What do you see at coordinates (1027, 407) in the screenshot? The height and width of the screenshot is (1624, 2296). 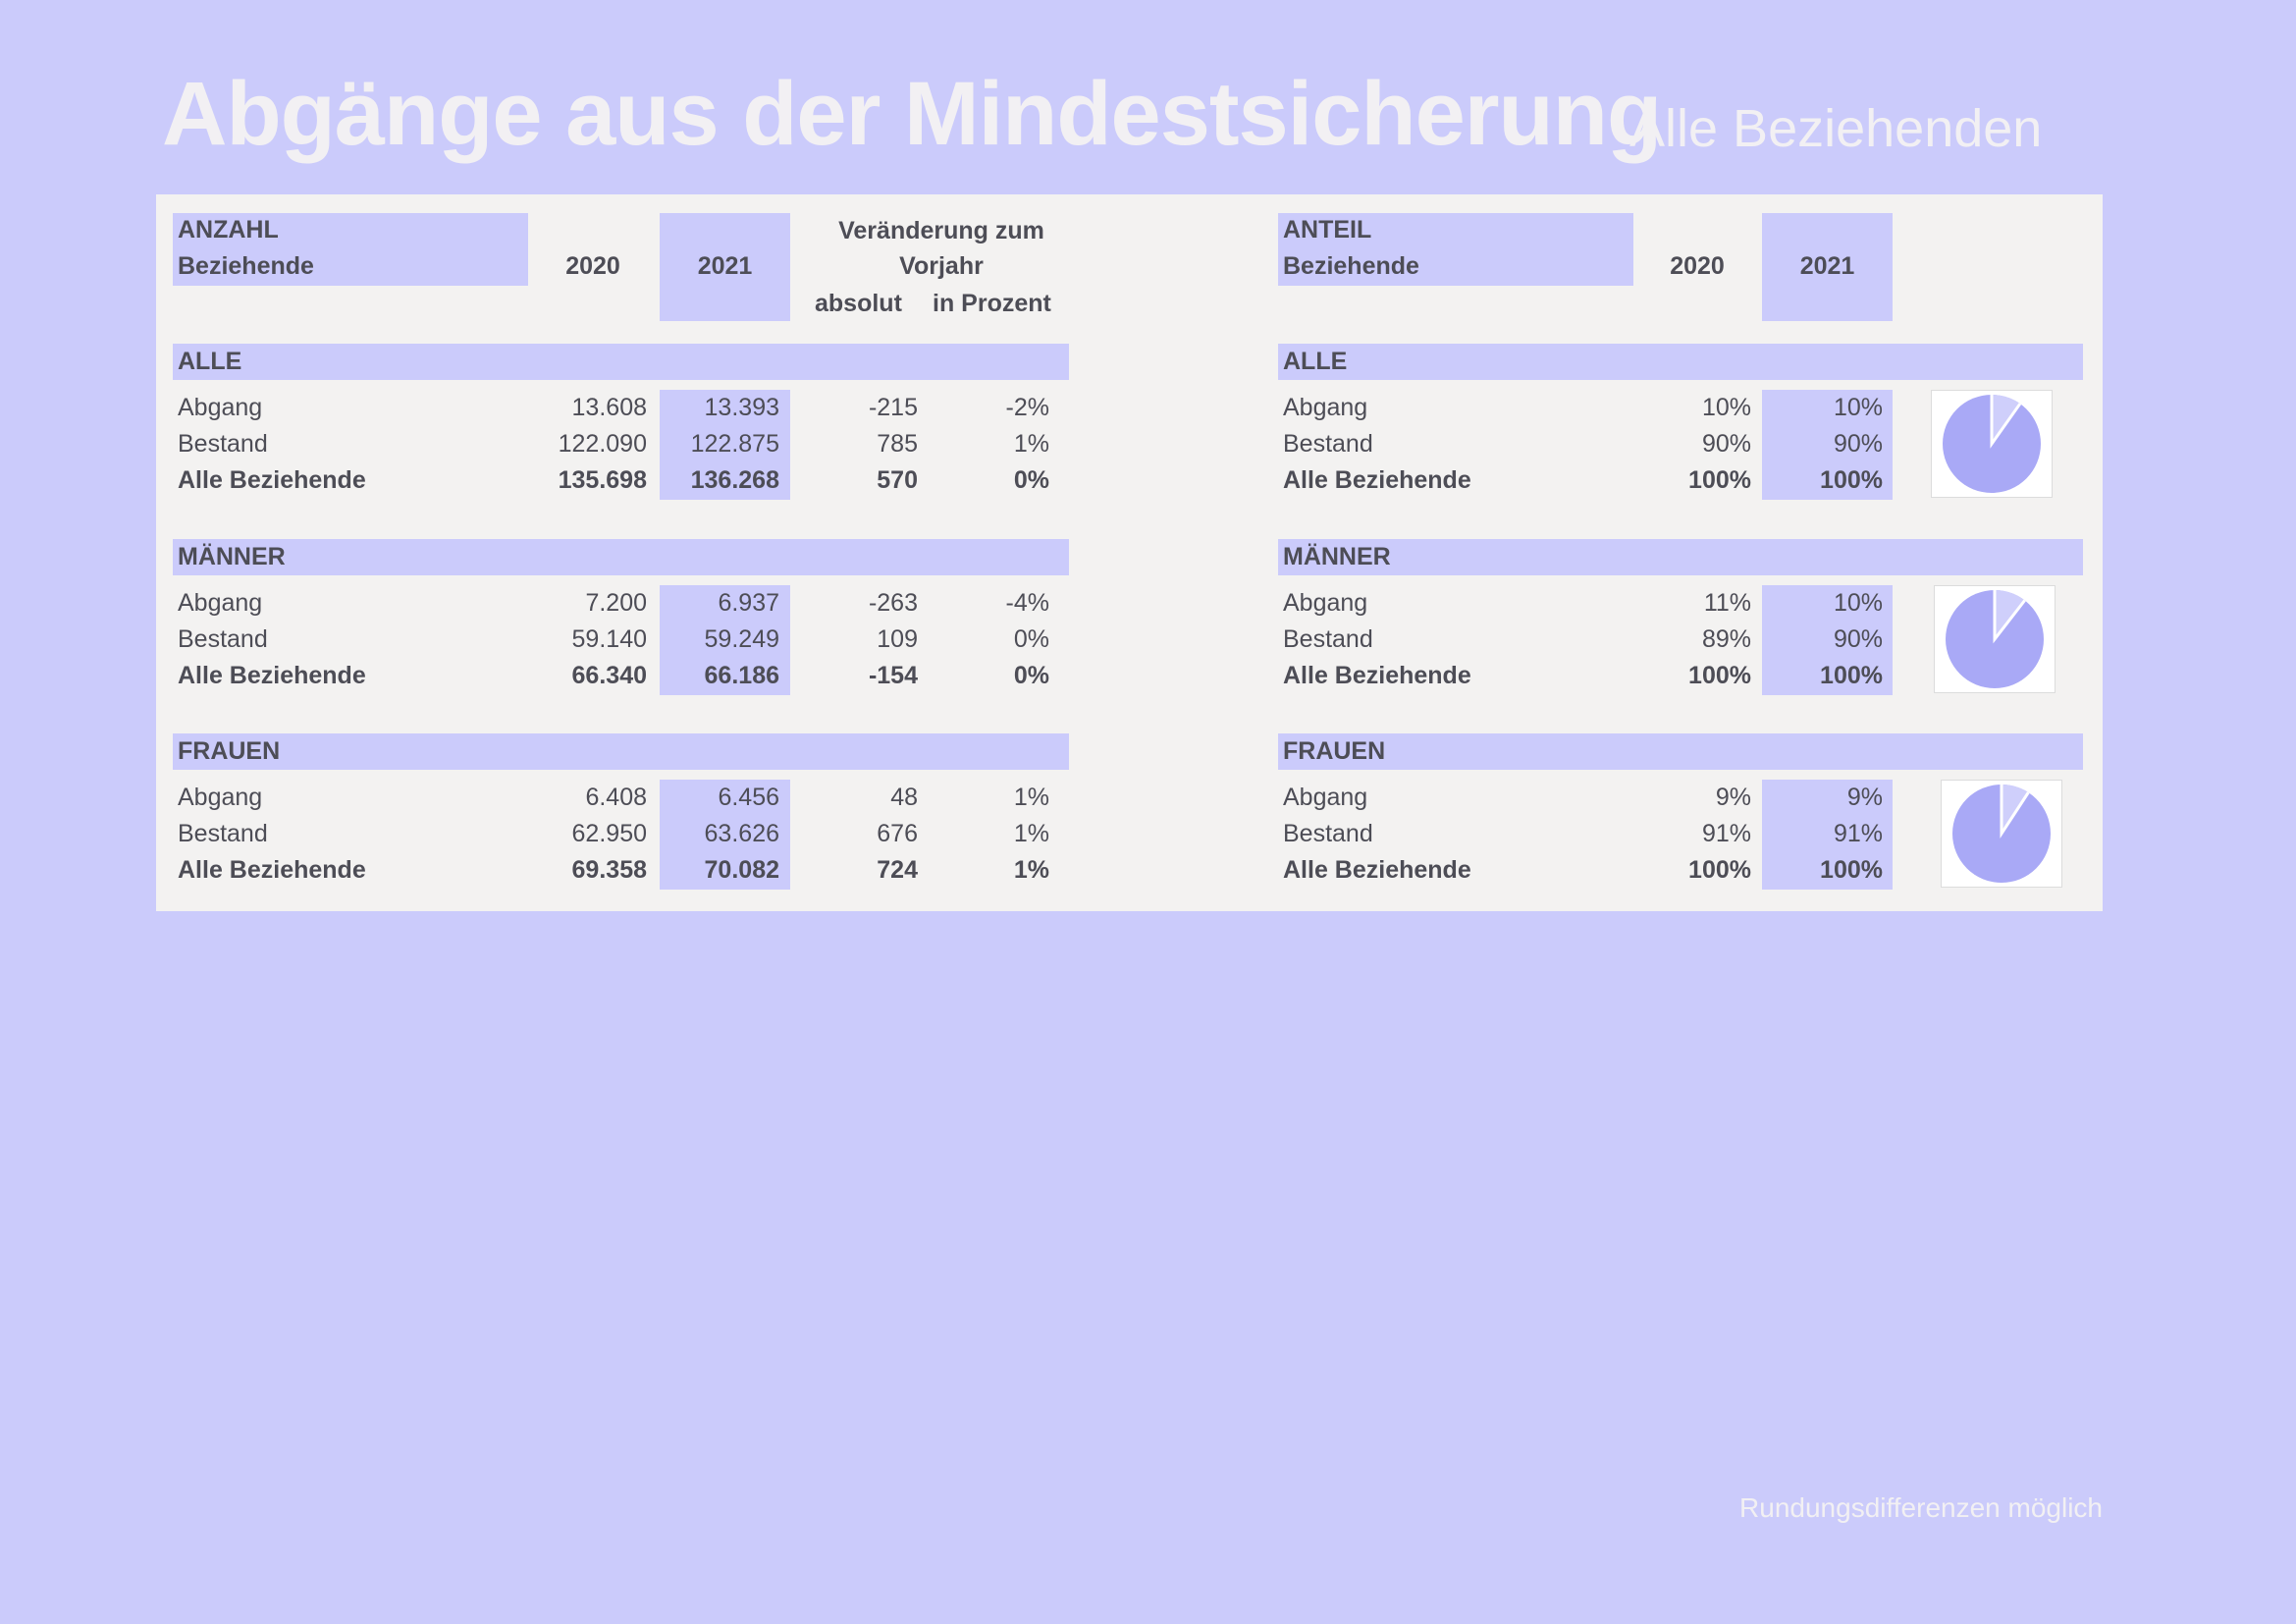 I see `cell-pct: -2%` at bounding box center [1027, 407].